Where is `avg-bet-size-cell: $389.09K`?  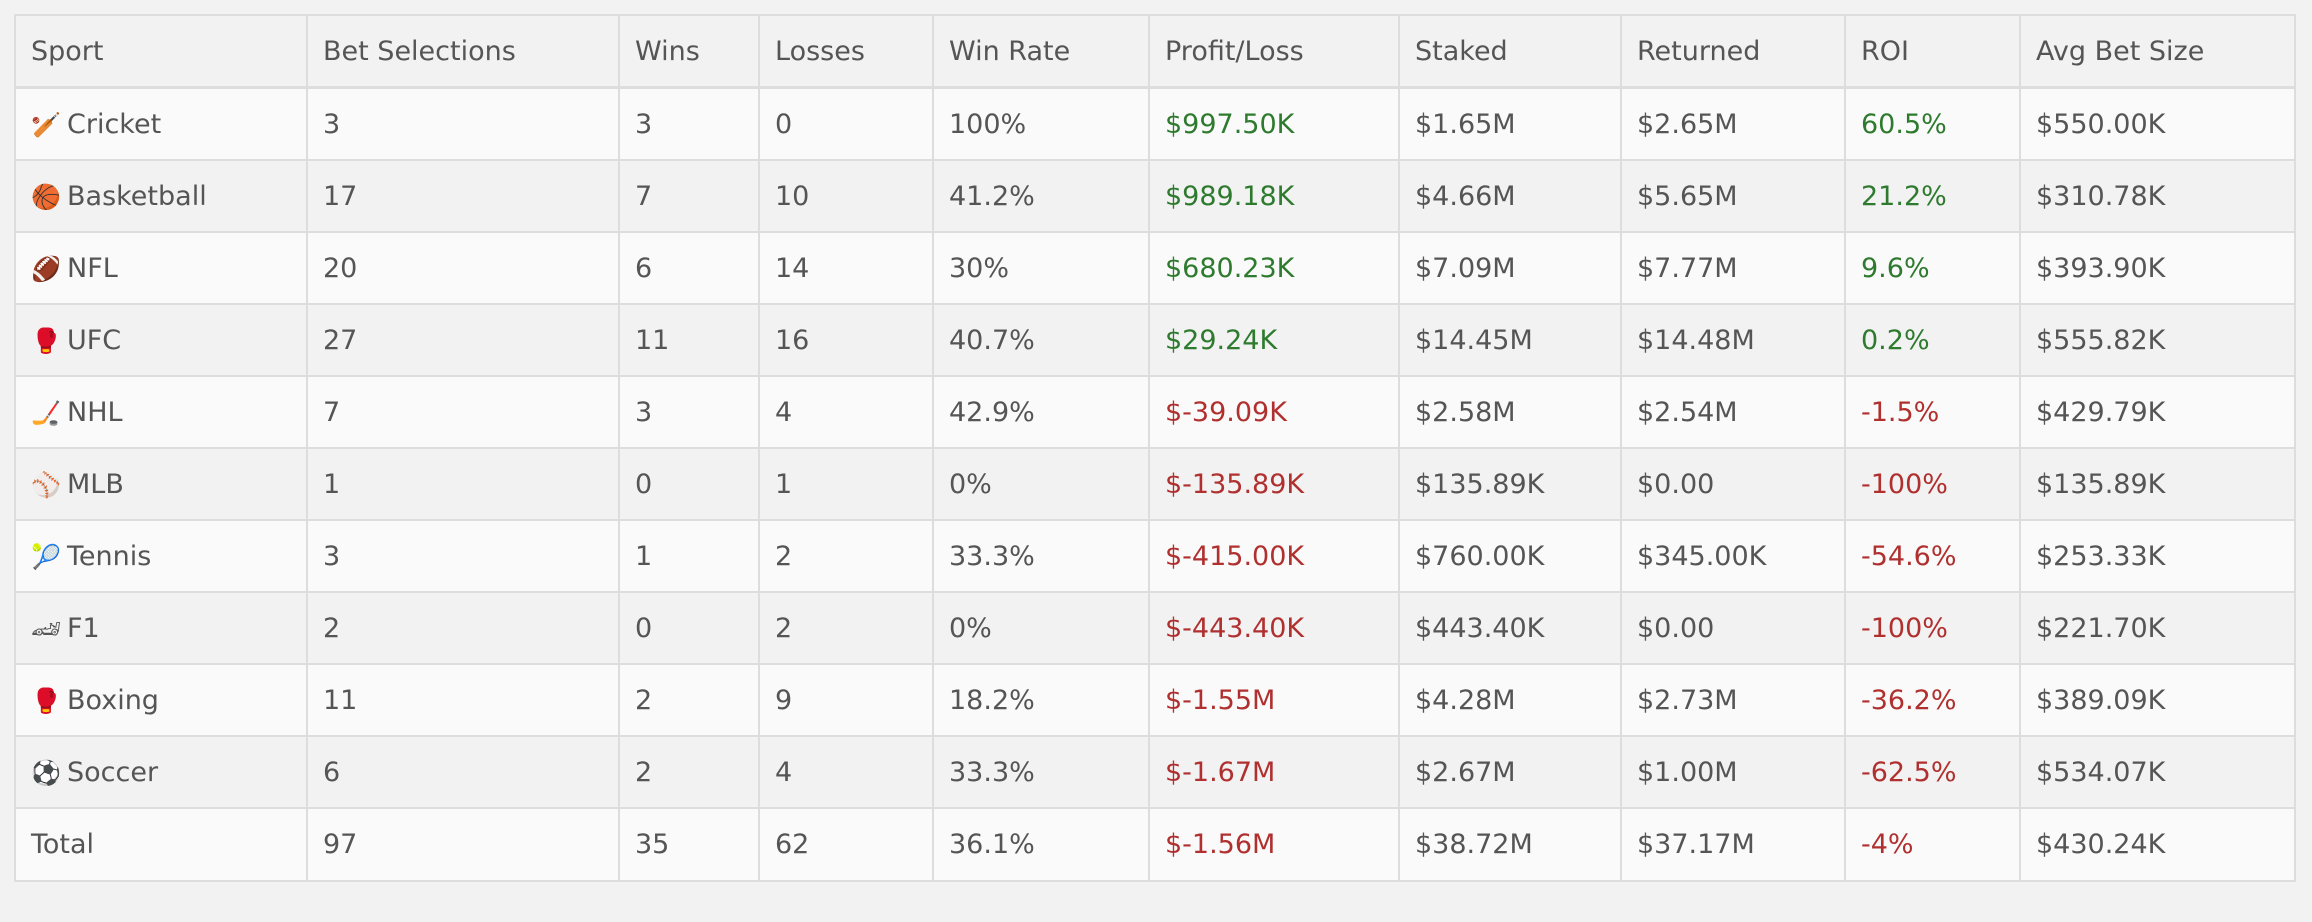 avg-bet-size-cell: $389.09K is located at coordinates (2157, 700).